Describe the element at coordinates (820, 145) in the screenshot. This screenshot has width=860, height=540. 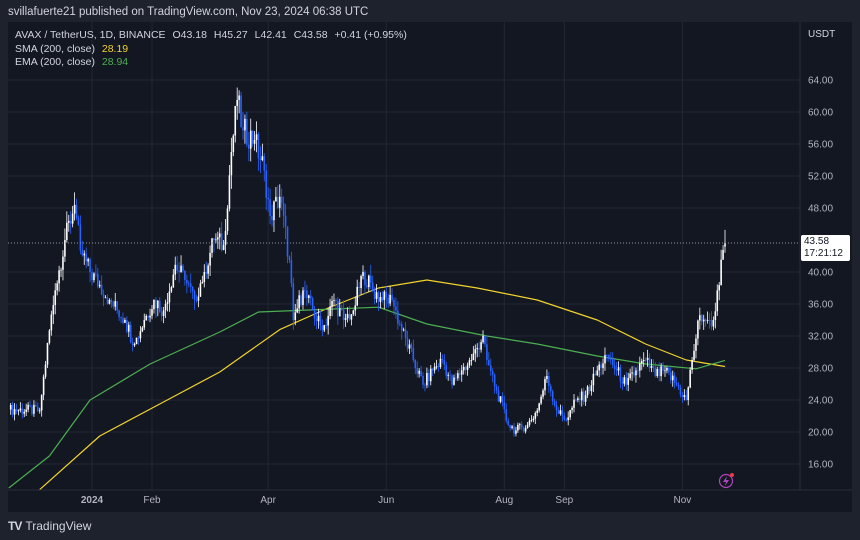
I see `price-tick-label: 56.00` at that location.